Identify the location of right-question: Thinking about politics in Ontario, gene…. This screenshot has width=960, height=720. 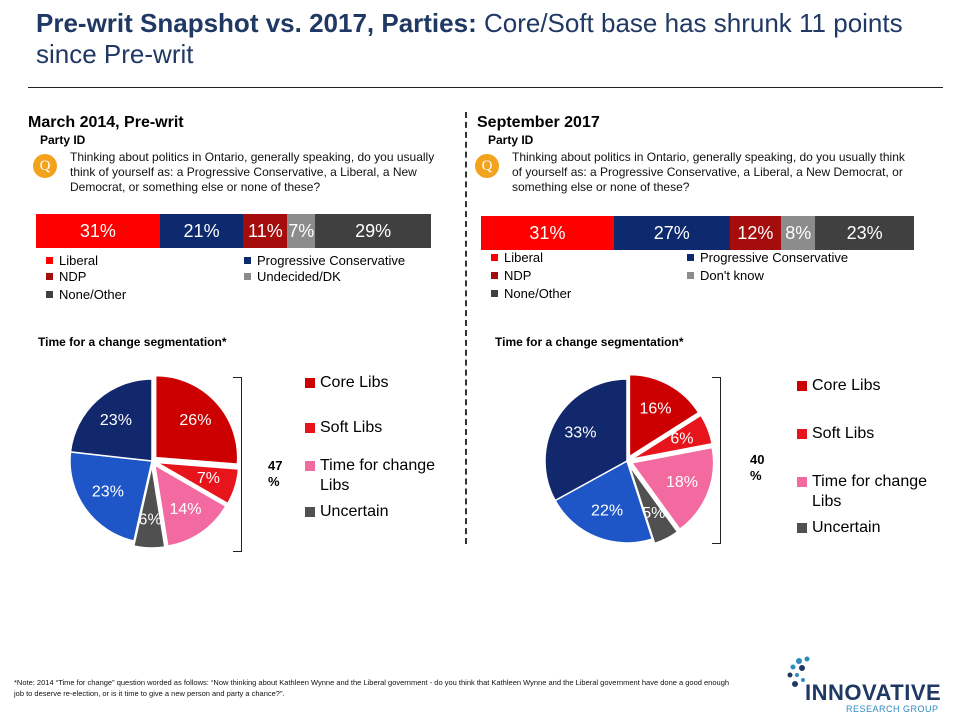
(708, 172).